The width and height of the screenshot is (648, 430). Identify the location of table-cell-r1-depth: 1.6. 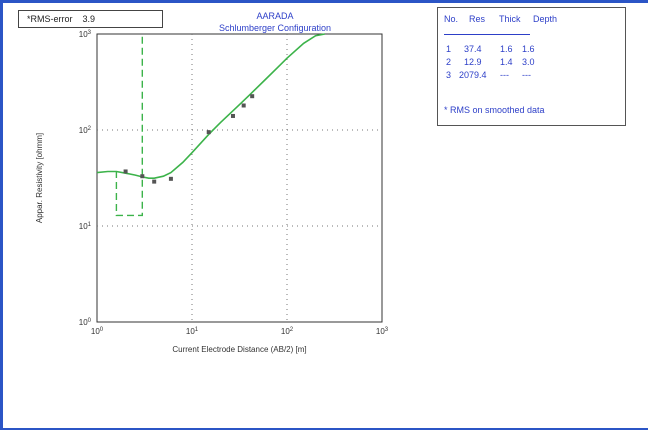
(528, 49).